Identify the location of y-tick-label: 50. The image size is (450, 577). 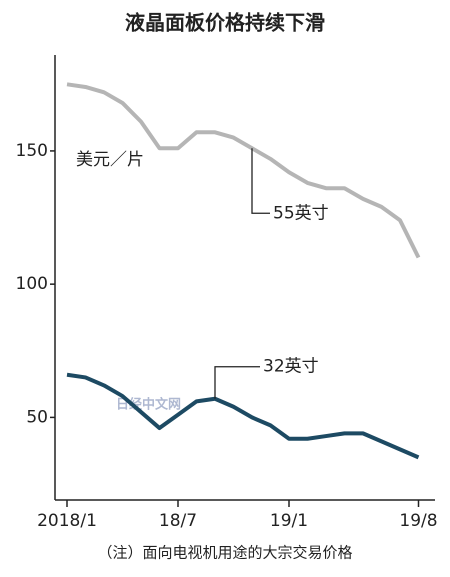
(37, 417).